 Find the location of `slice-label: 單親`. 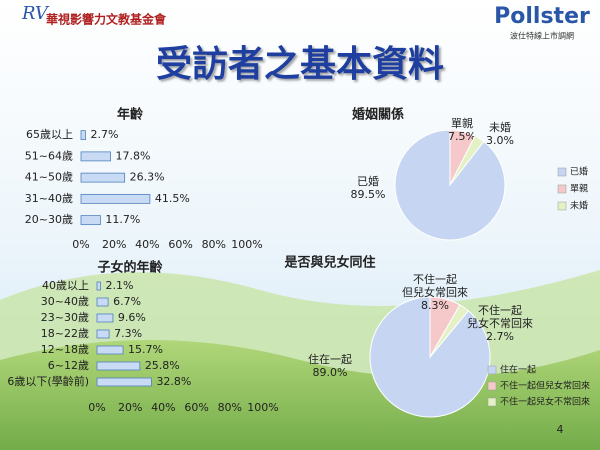

slice-label: 單親 is located at coordinates (462, 123).